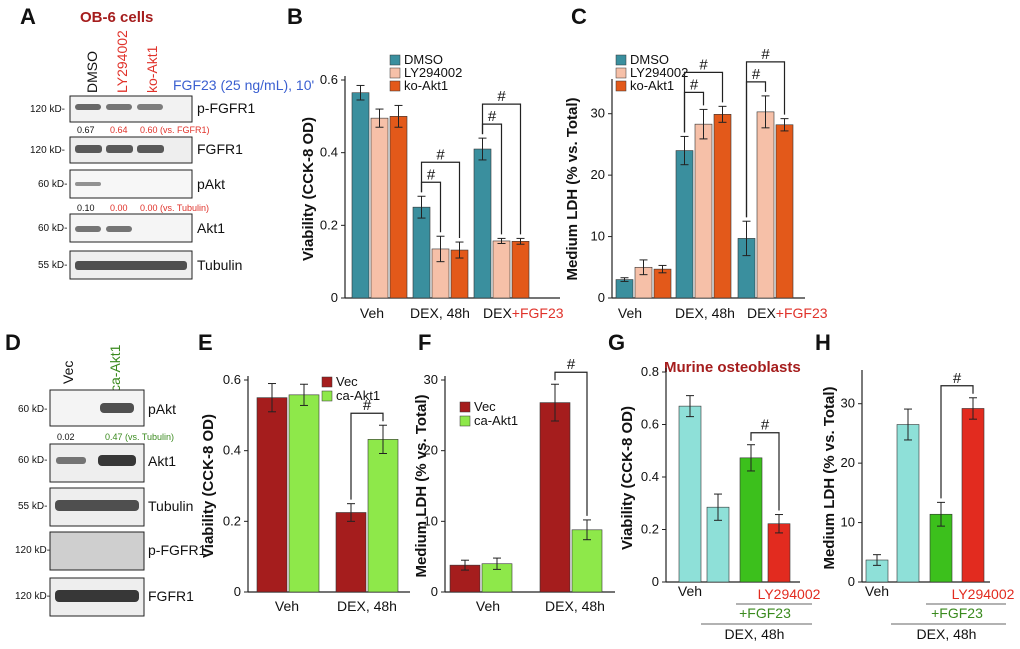  Describe the element at coordinates (32, 506) in the screenshot. I see `kd-marker: 55 kD-` at that location.